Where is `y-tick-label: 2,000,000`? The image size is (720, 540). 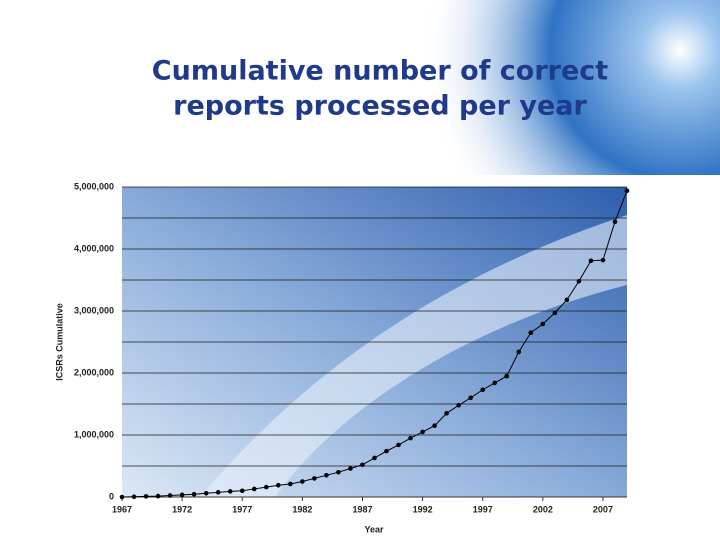 y-tick-label: 2,000,000 is located at coordinates (94, 372).